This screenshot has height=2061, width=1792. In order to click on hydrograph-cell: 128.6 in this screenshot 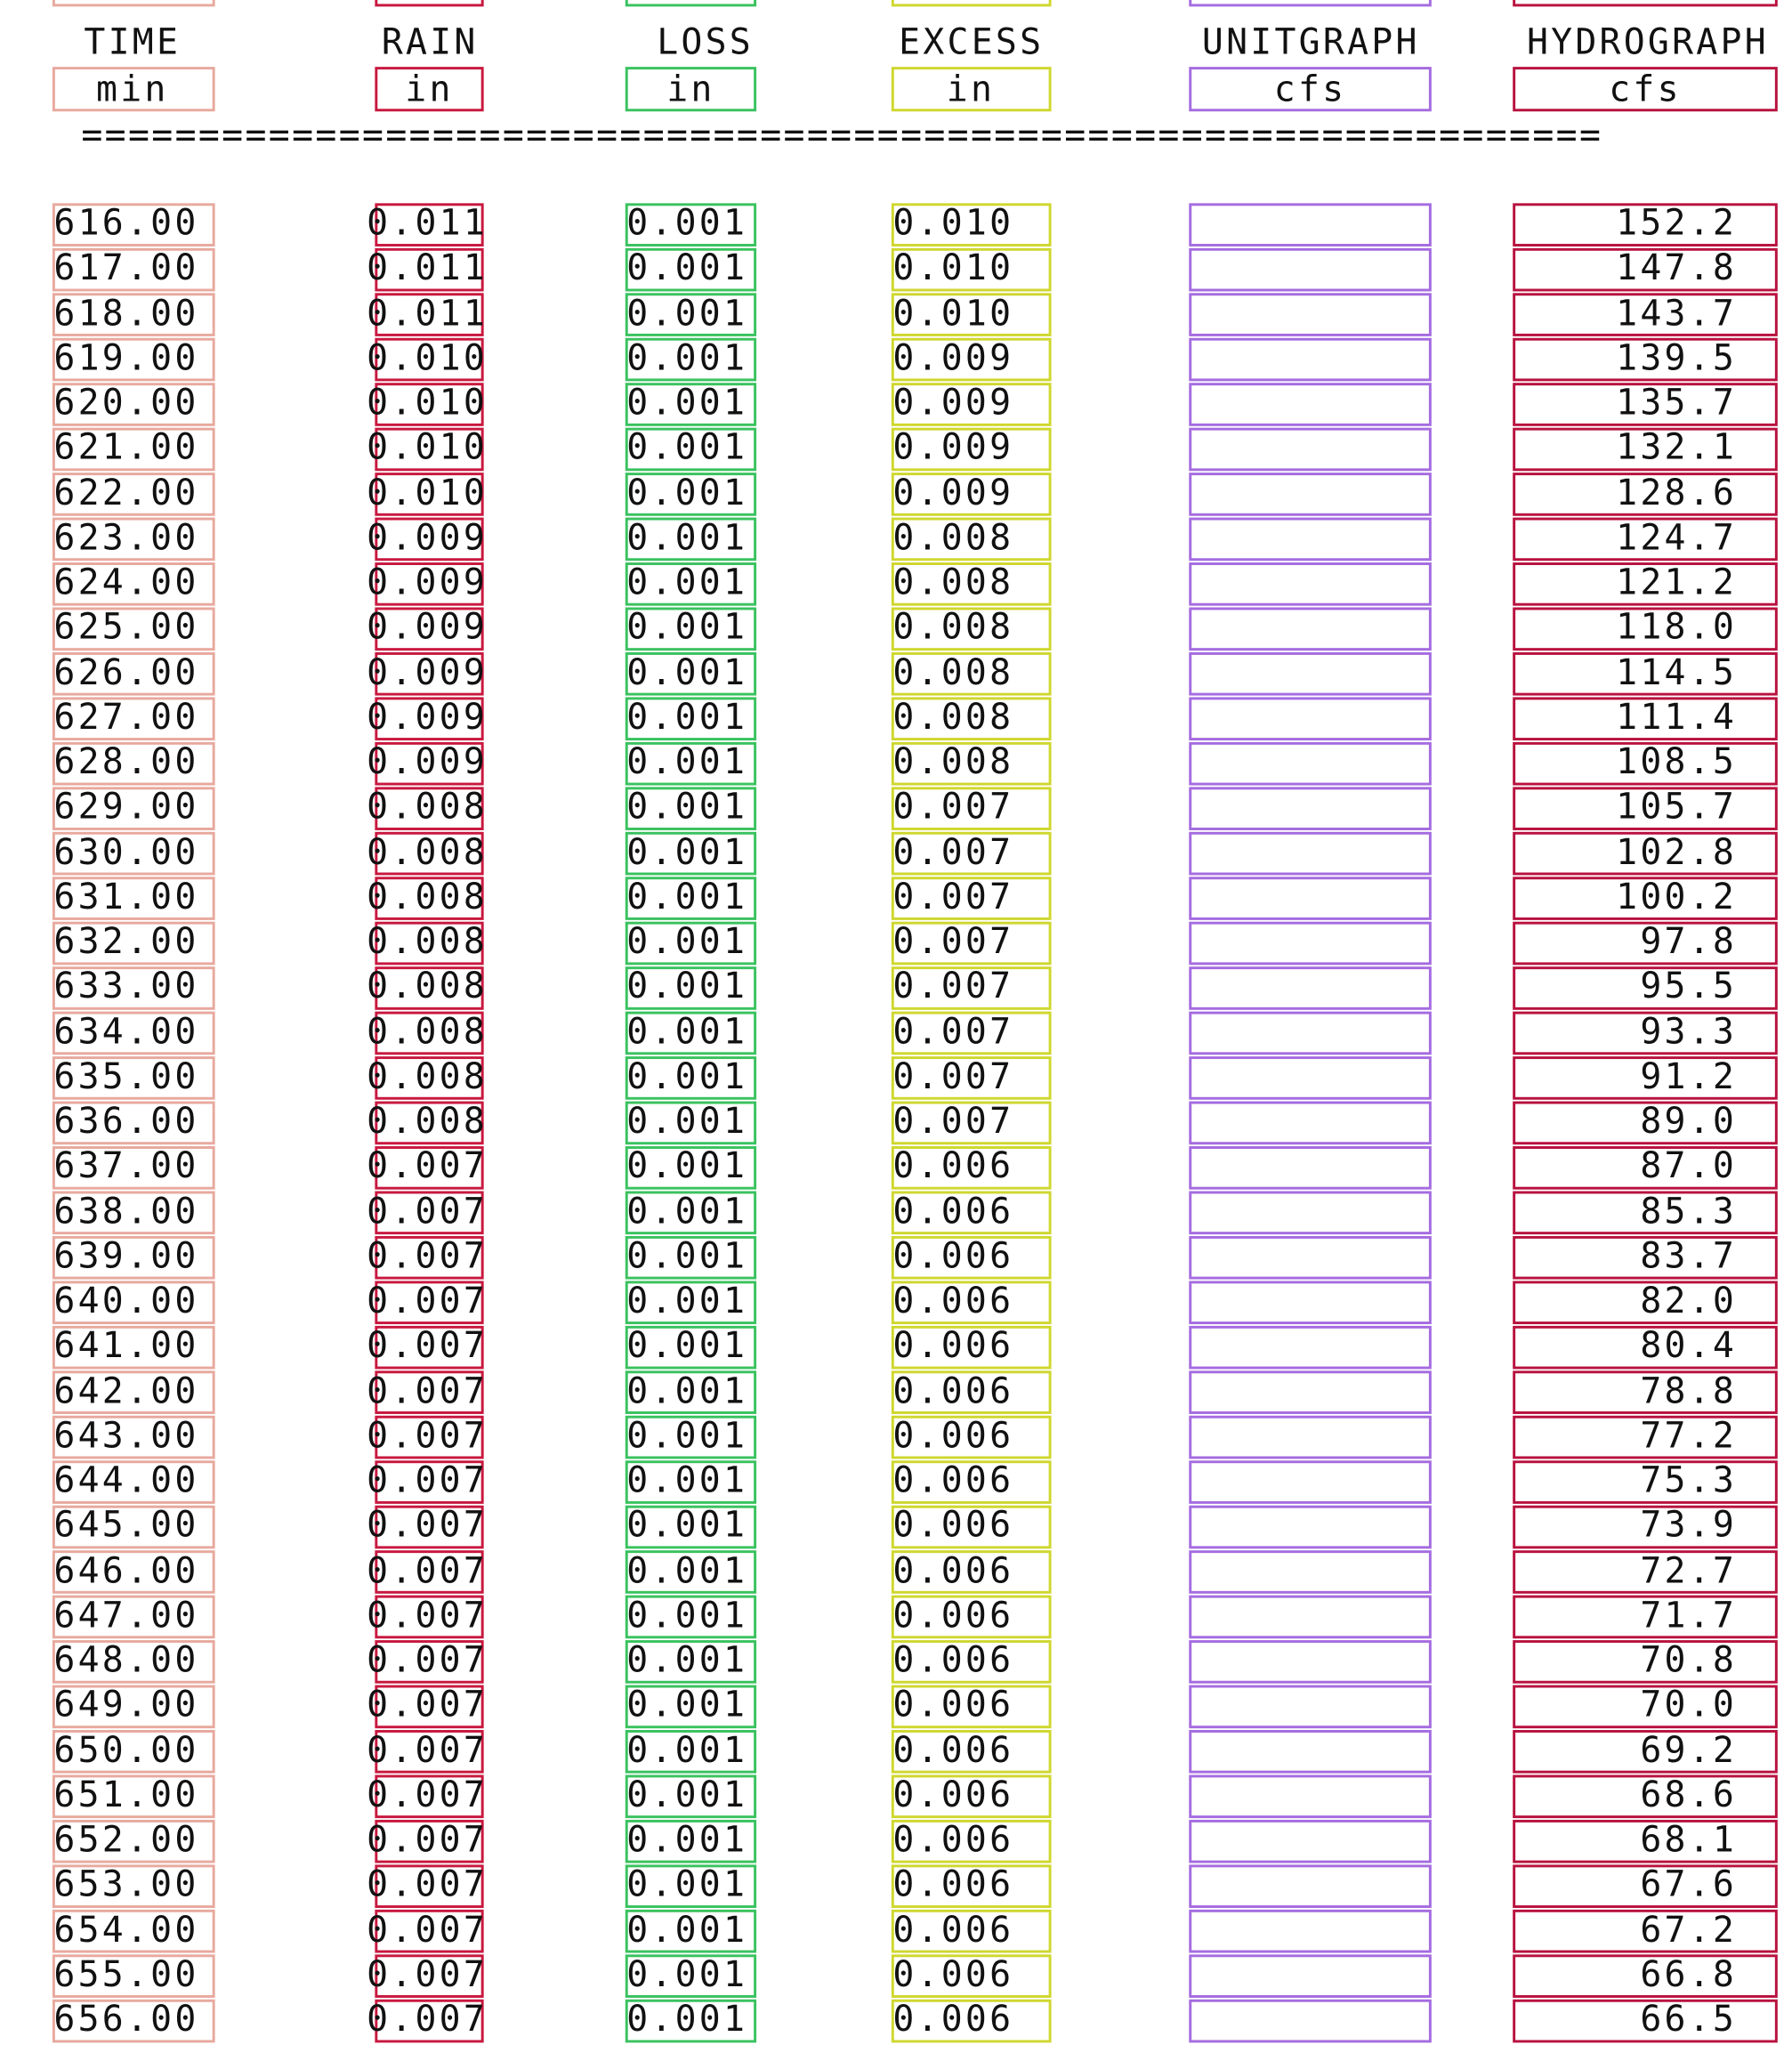, I will do `click(1677, 493)`.